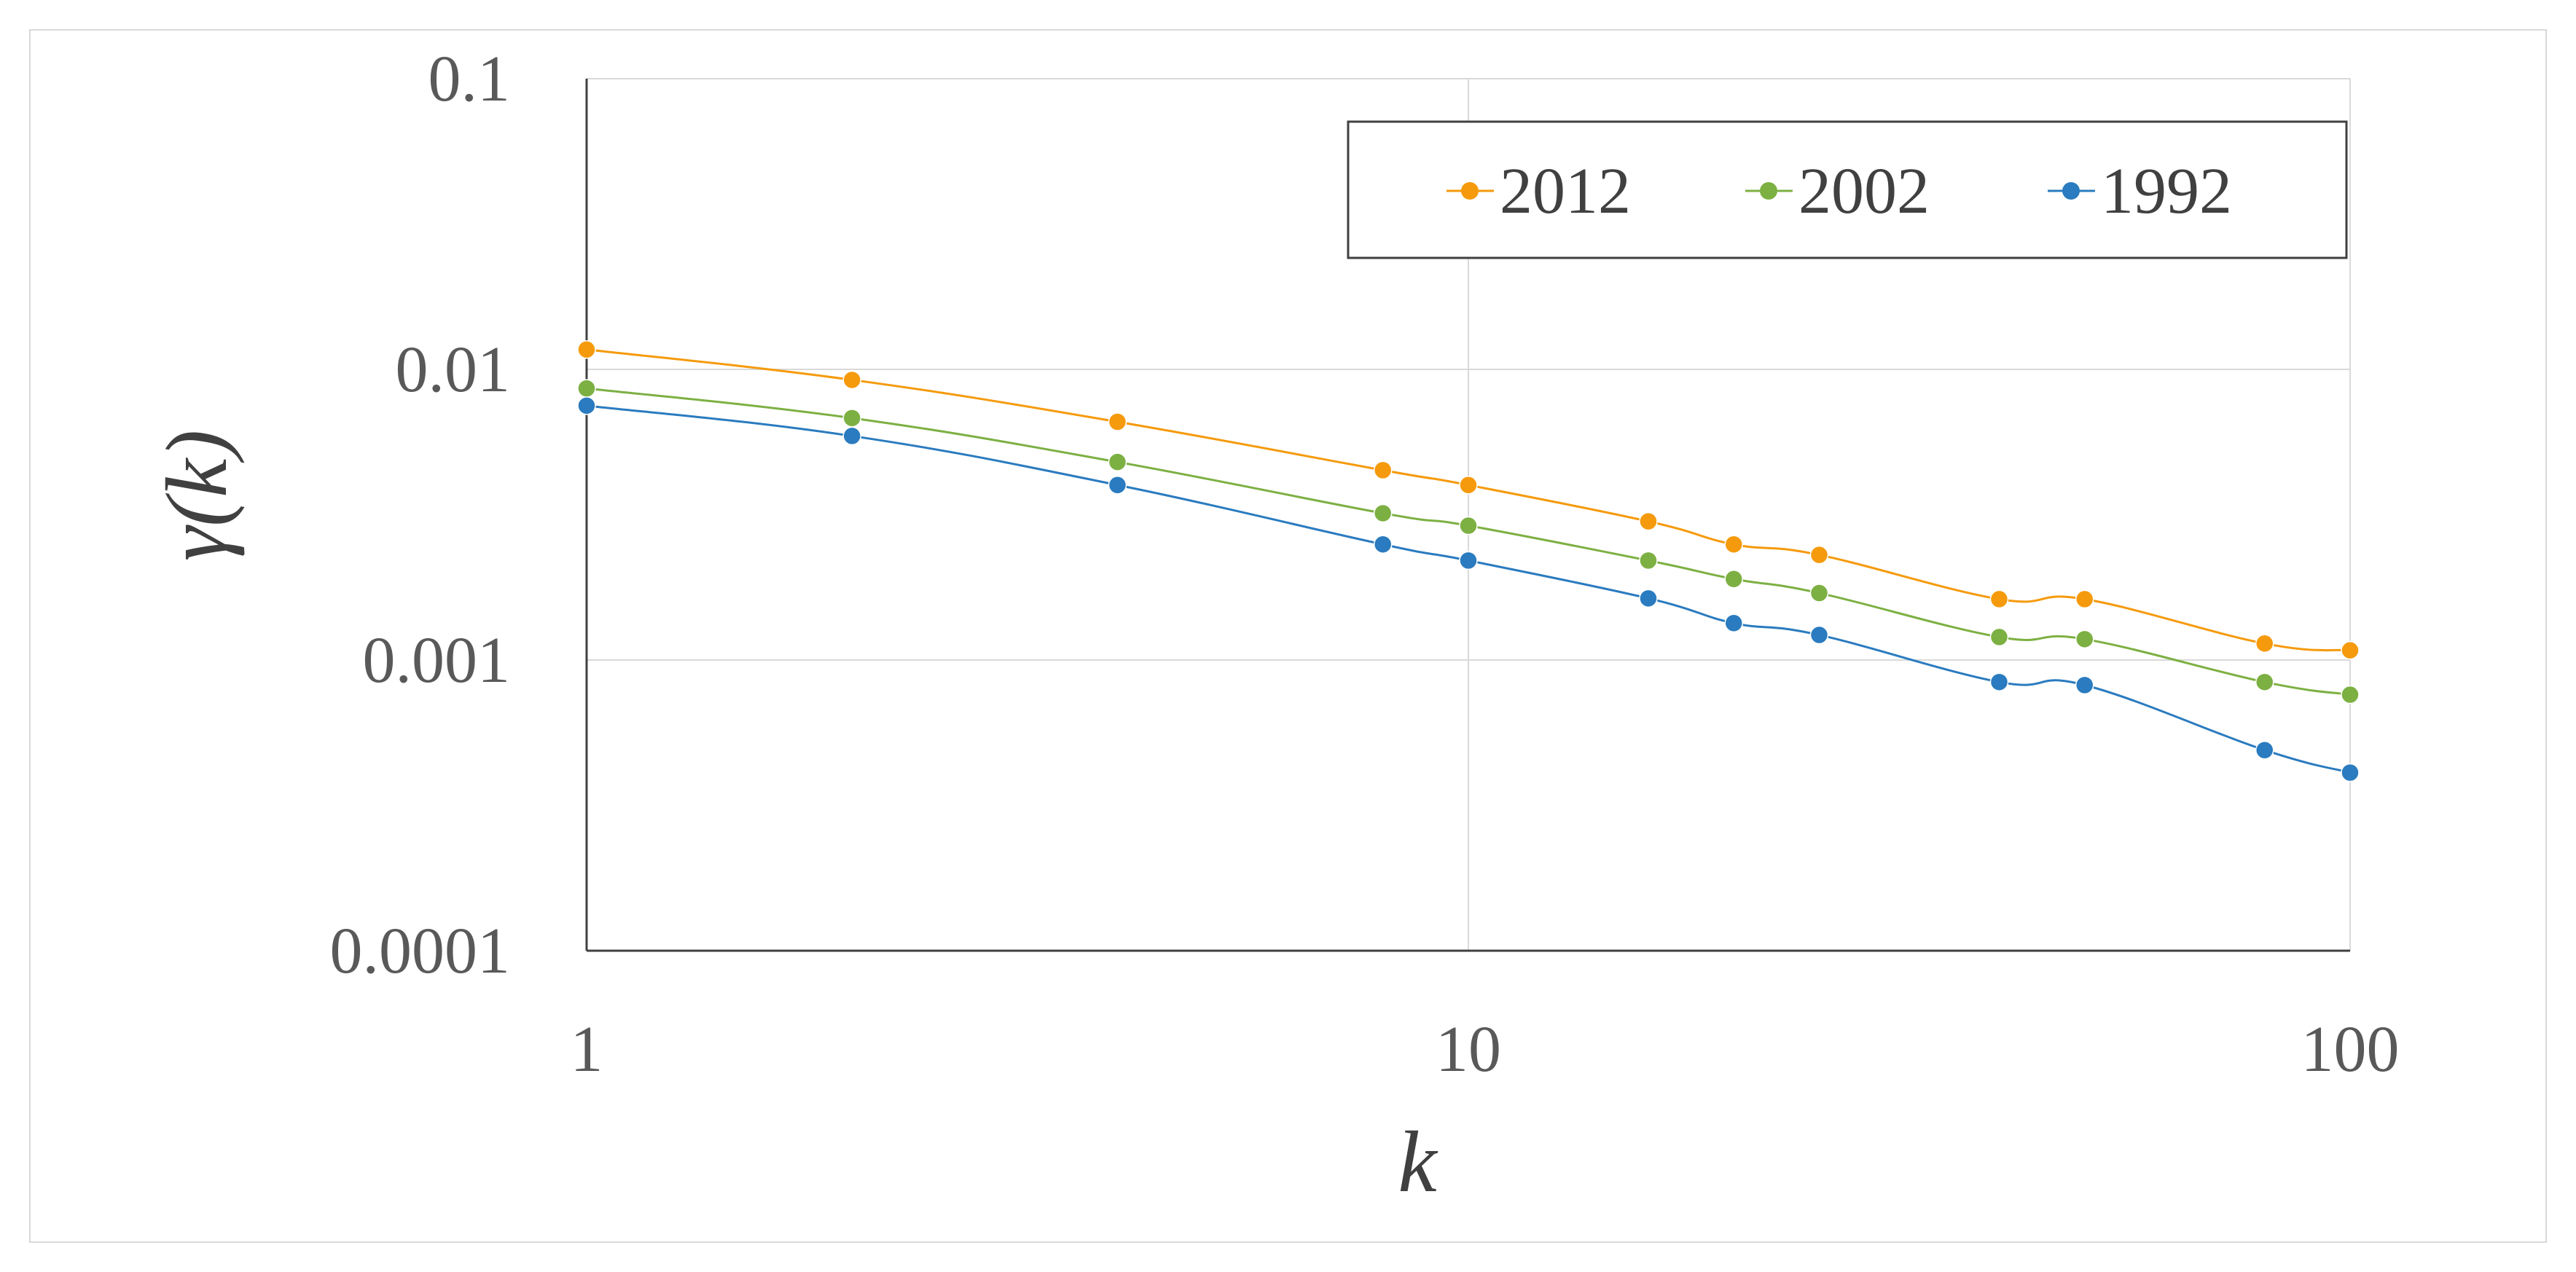 This screenshot has width=2576, height=1272. I want to click on legend-entry-1992: 1992, so click(2140, 191).